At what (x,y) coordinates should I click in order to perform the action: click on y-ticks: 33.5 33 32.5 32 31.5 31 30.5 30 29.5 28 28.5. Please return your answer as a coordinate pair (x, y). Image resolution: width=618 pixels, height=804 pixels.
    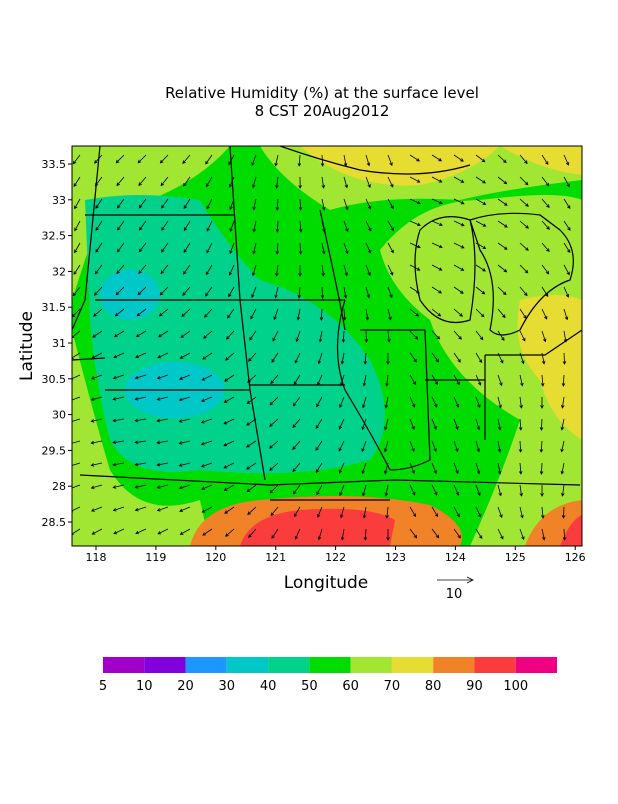
    Looking at the image, I should click on (57, 343).